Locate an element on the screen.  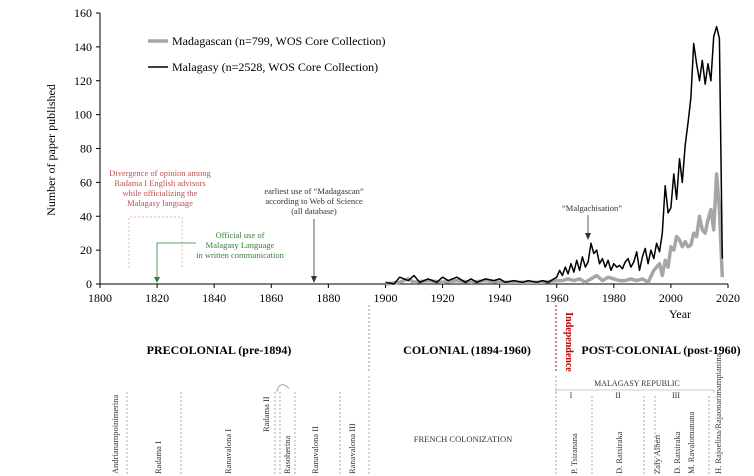
series-line-madagascan is located at coordinates (555, 229).